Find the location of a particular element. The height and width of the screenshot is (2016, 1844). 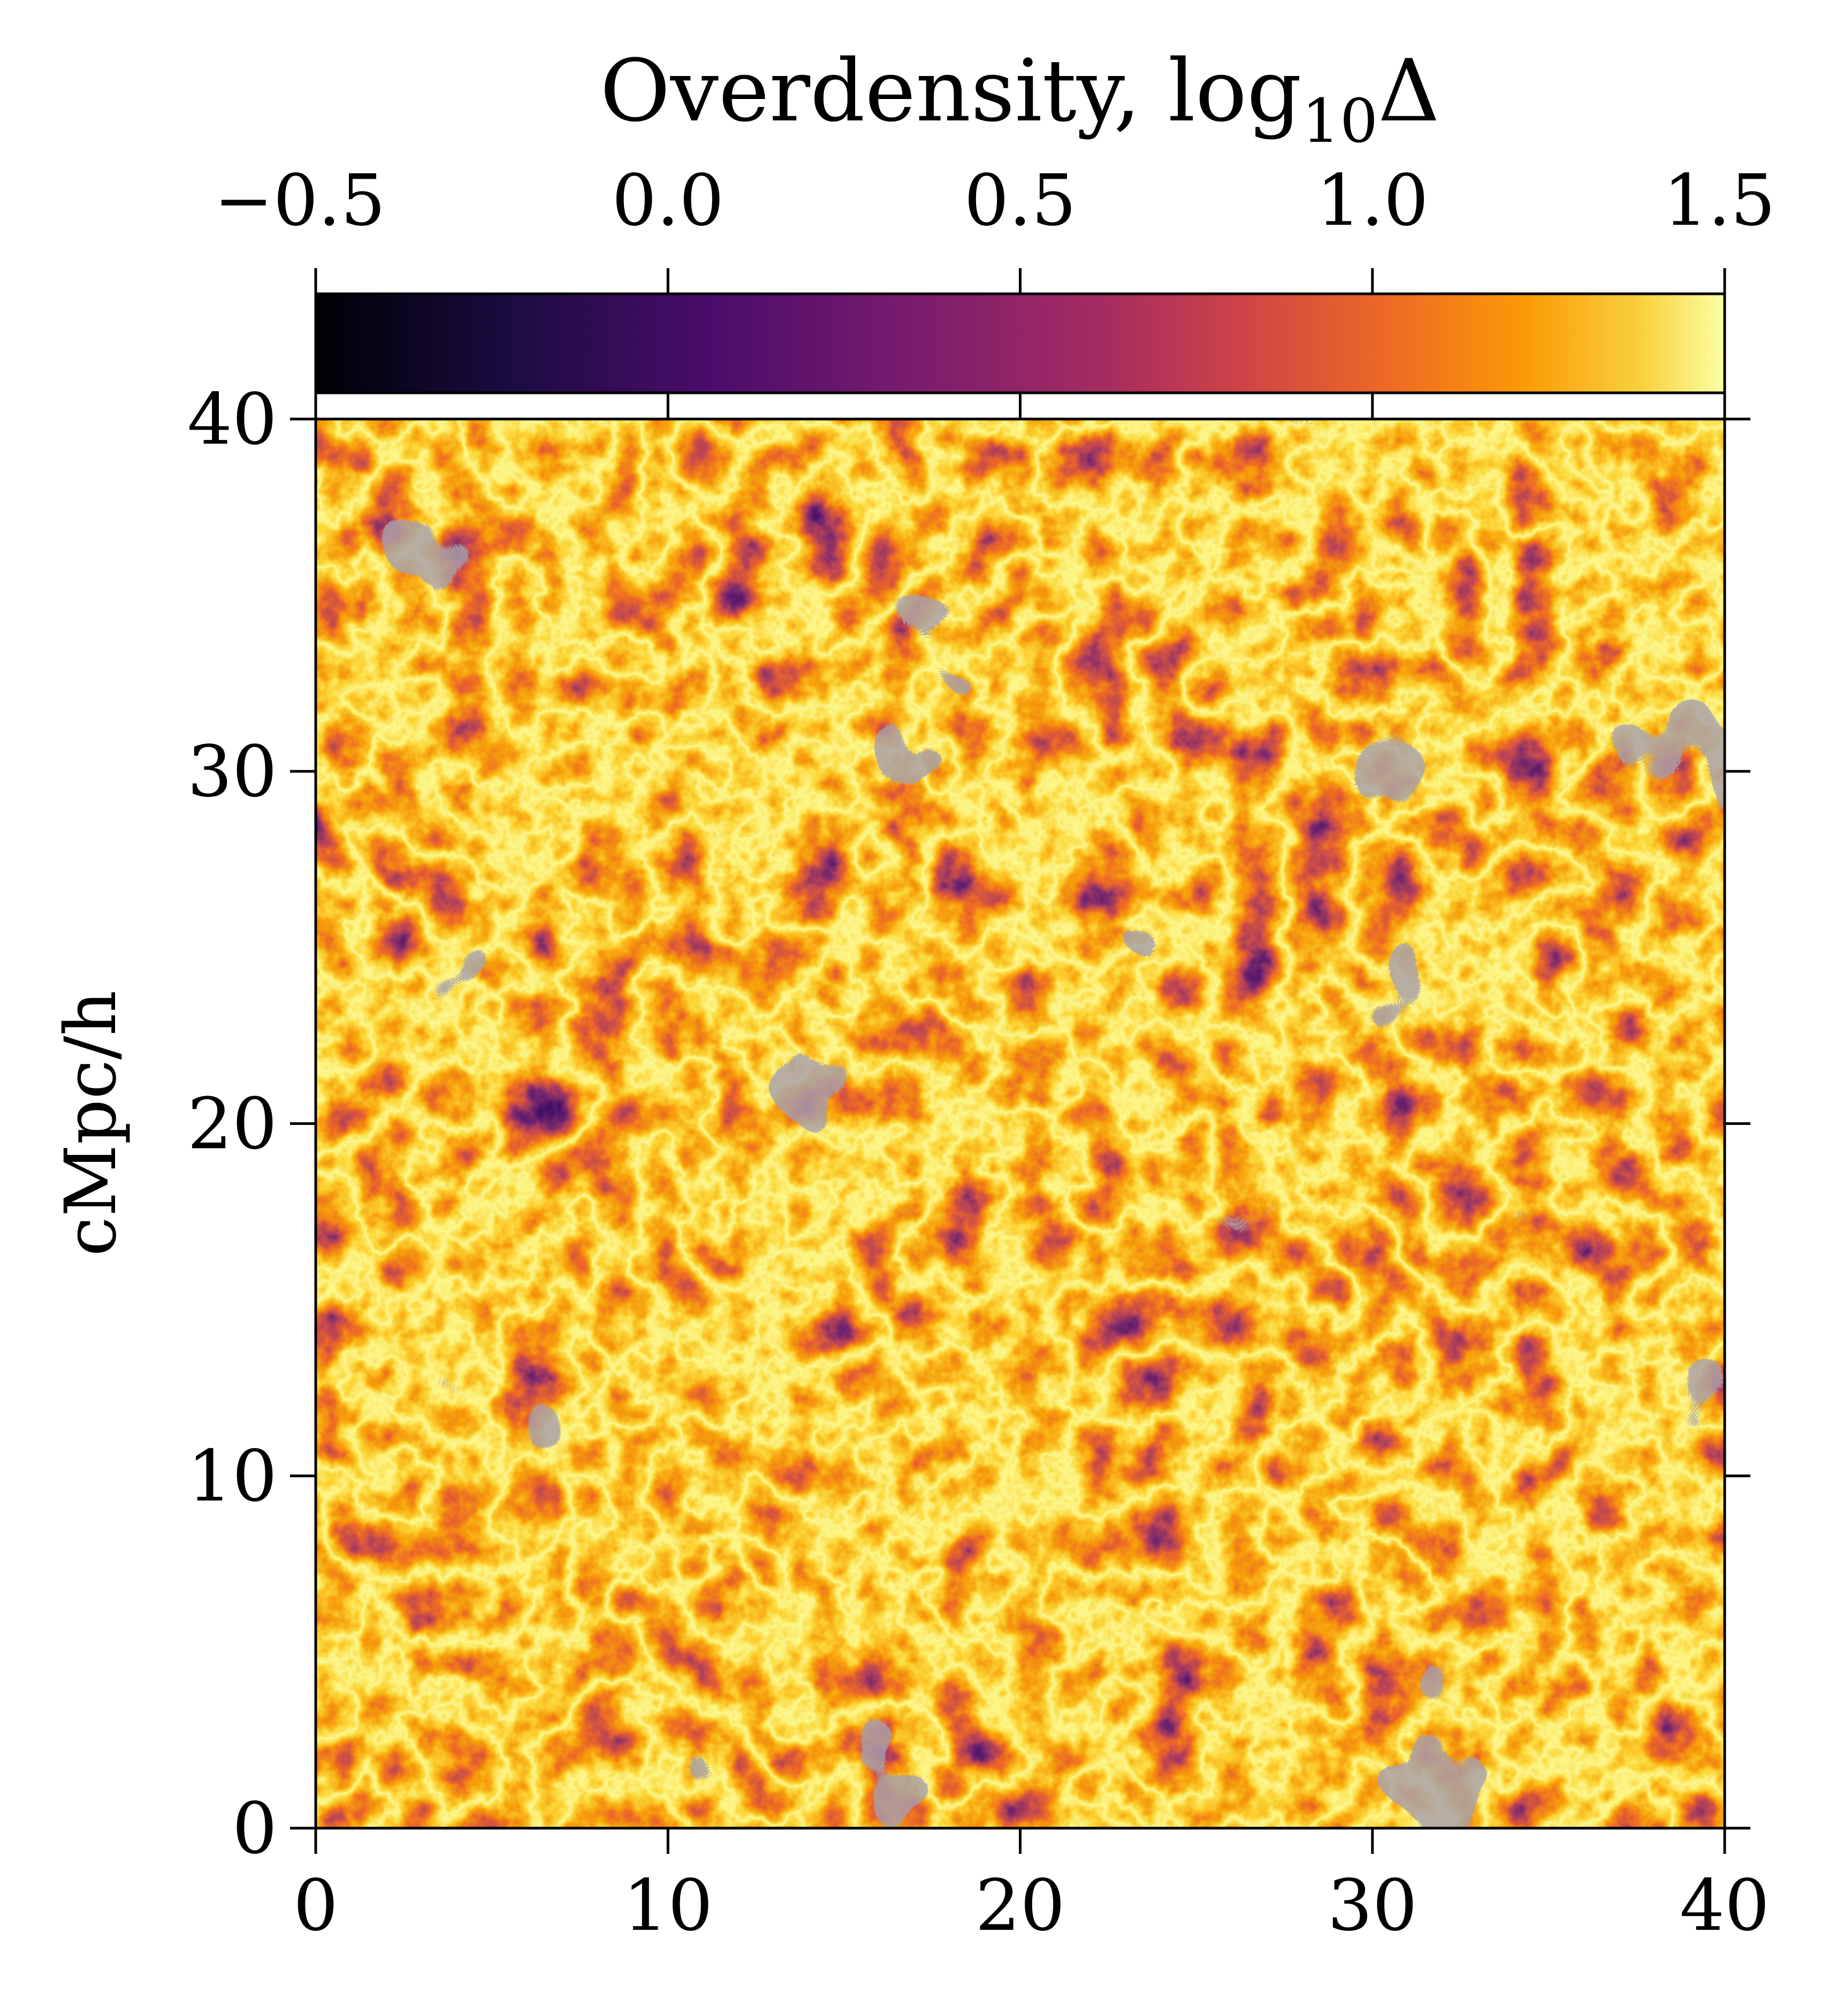

x-tick-label: 0 is located at coordinates (315, 1906).